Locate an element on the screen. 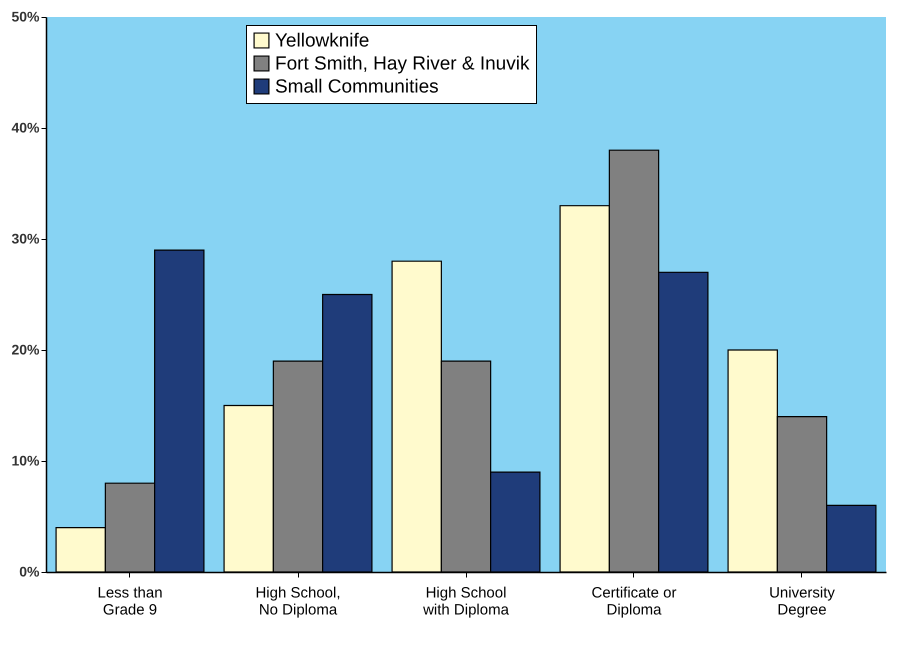  x-tick-label: High School with Diploma is located at coordinates (466, 601).